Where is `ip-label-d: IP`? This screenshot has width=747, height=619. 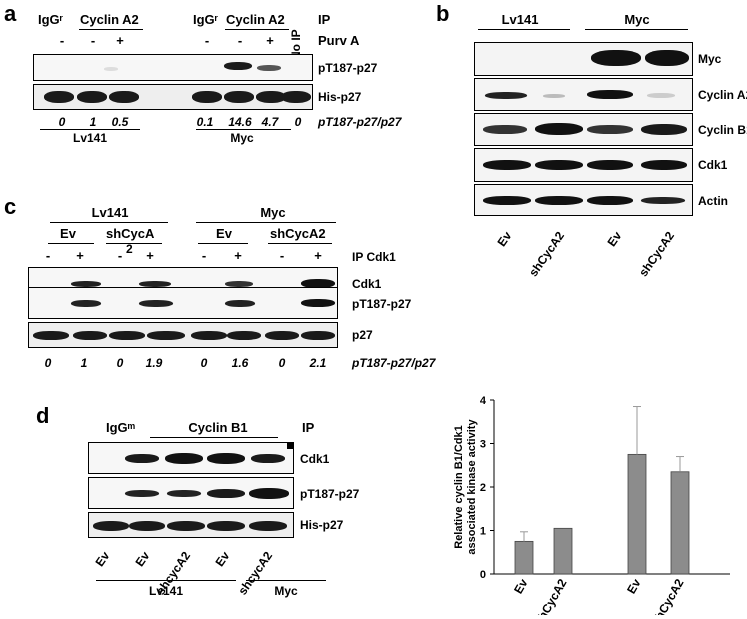 ip-label-d: IP is located at coordinates (308, 427).